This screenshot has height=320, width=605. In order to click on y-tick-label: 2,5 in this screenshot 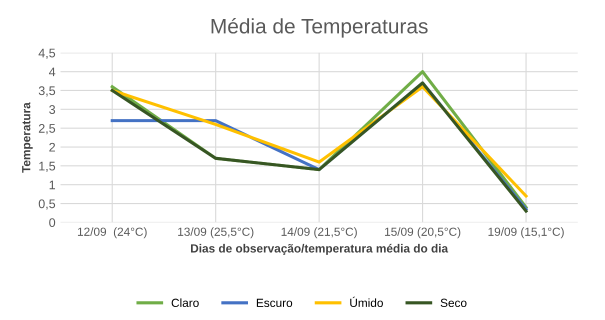, I will do `click(47, 129)`.